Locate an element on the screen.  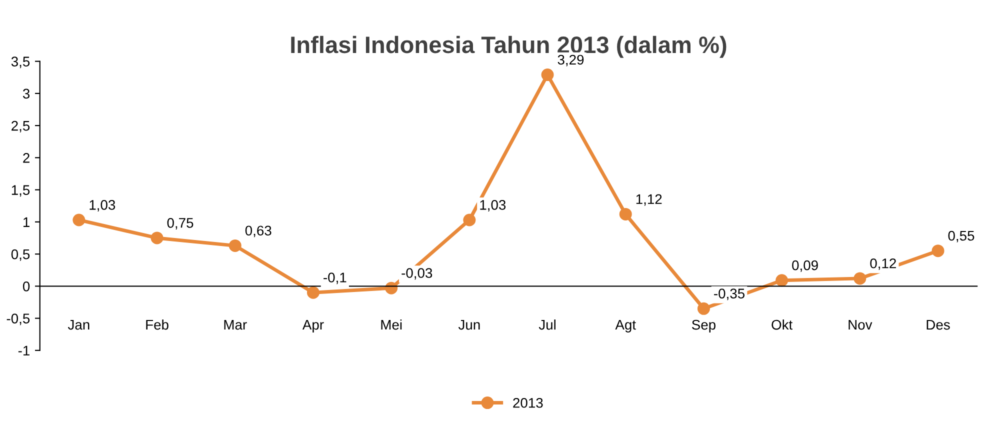
x-tick-label: Mar is located at coordinates (235, 325).